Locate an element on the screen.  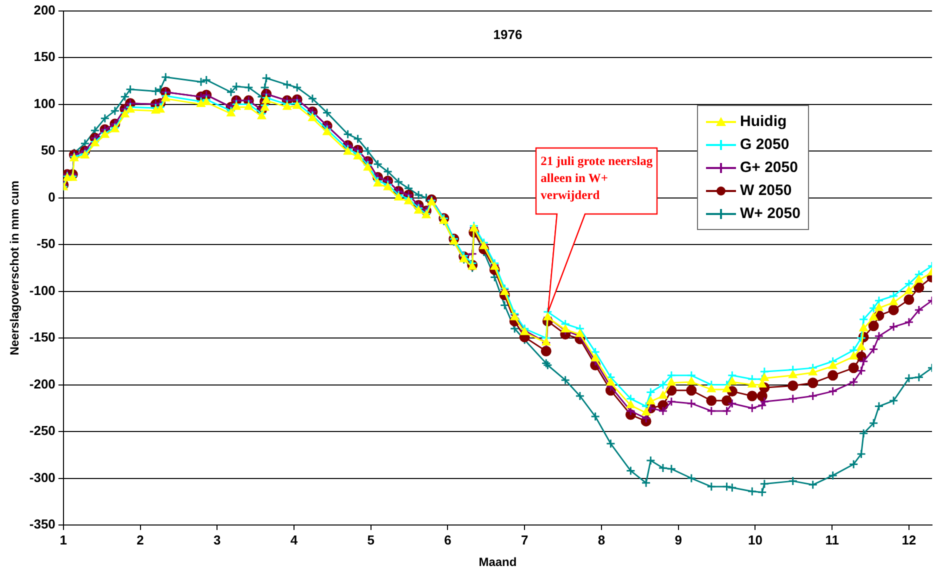
x-tick-label: 8 is located at coordinates (602, 540).